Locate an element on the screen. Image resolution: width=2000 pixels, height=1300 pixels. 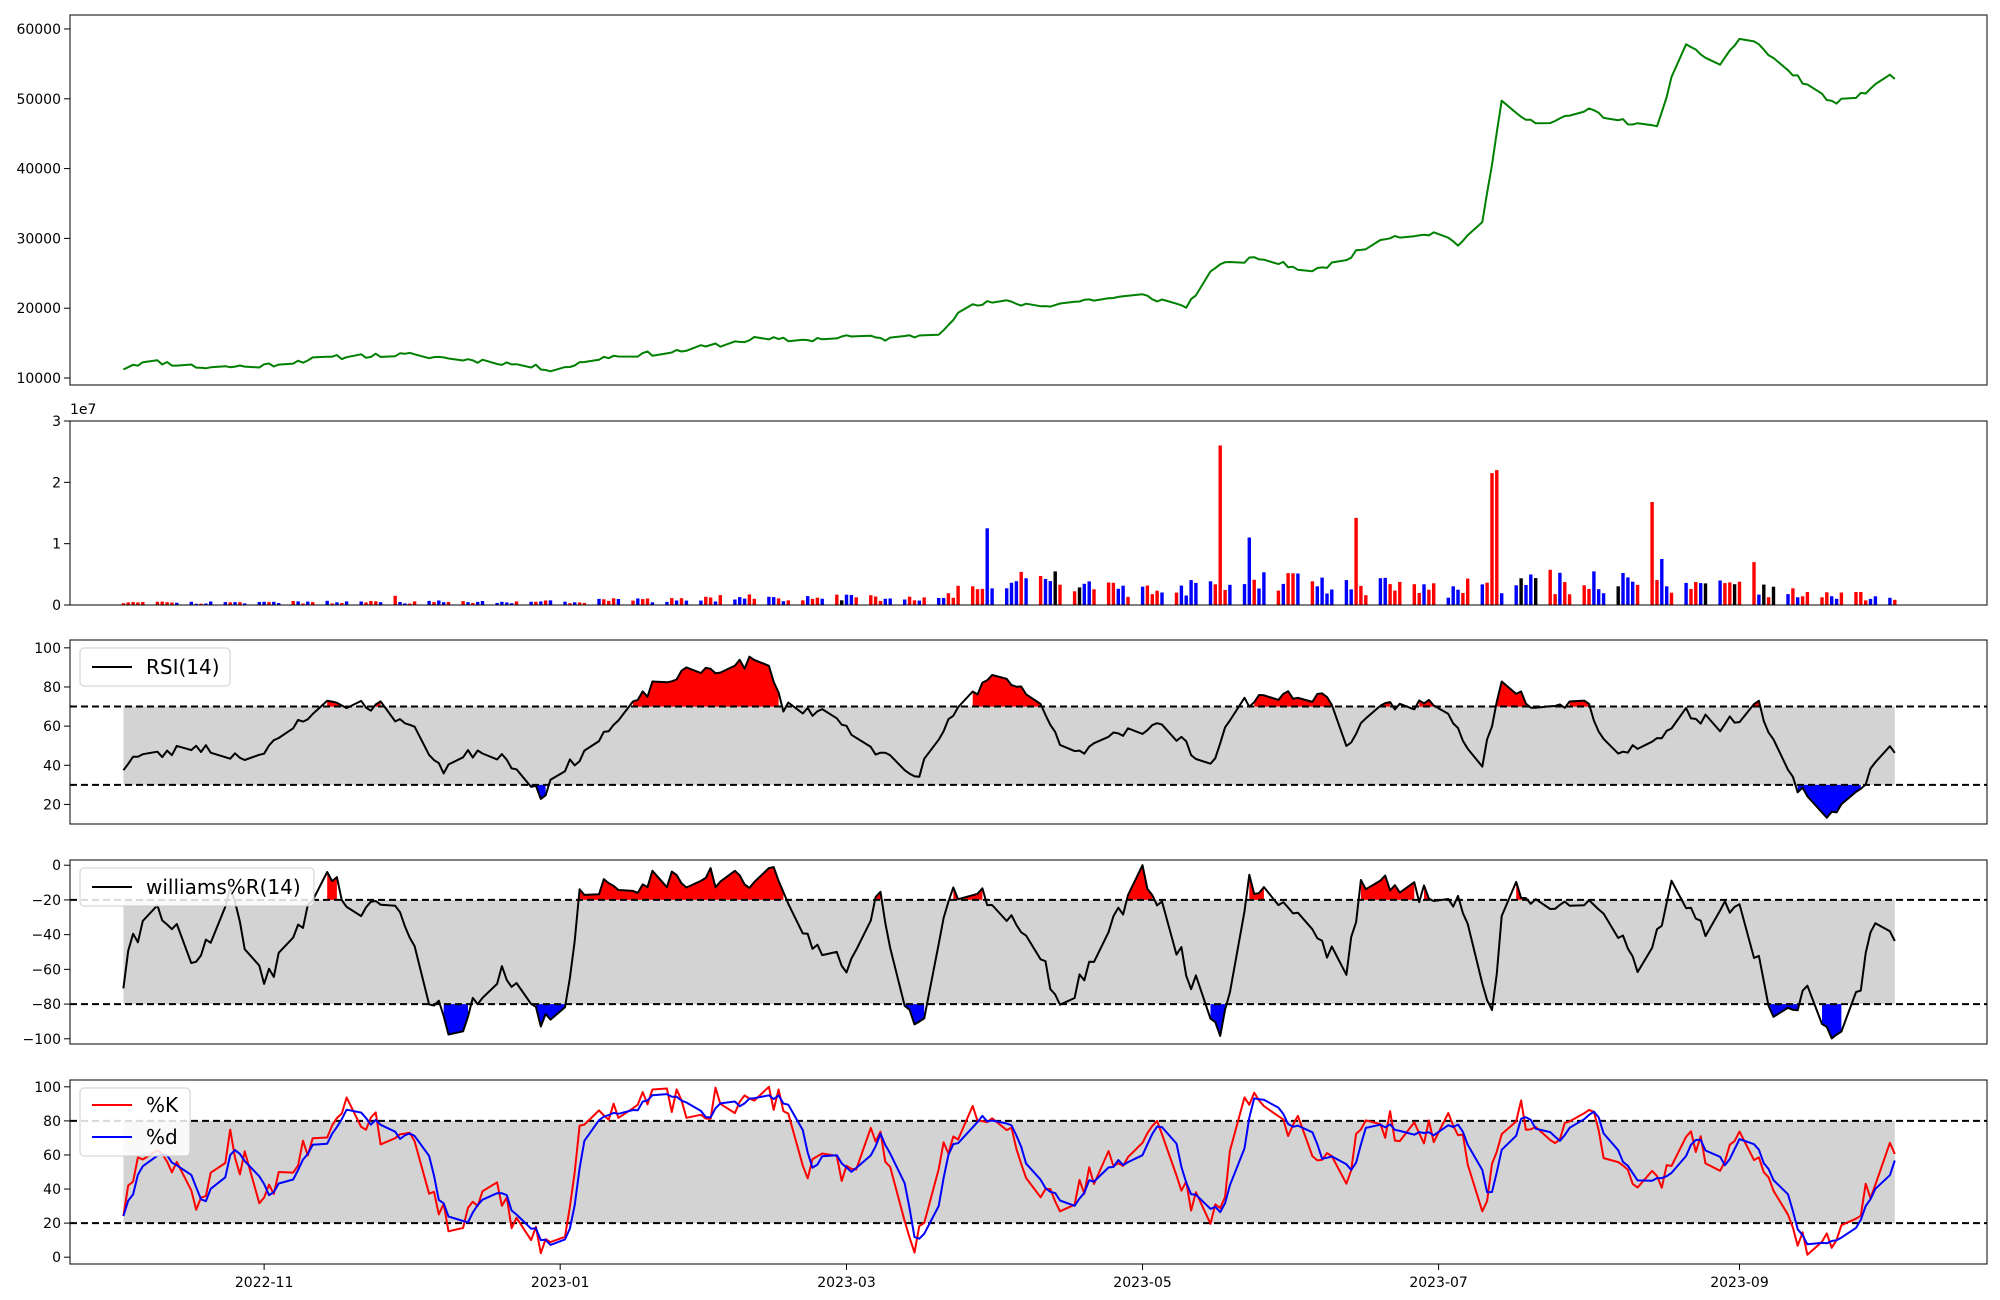
williams-ytick-label: −100 is located at coordinates (42, 1040).